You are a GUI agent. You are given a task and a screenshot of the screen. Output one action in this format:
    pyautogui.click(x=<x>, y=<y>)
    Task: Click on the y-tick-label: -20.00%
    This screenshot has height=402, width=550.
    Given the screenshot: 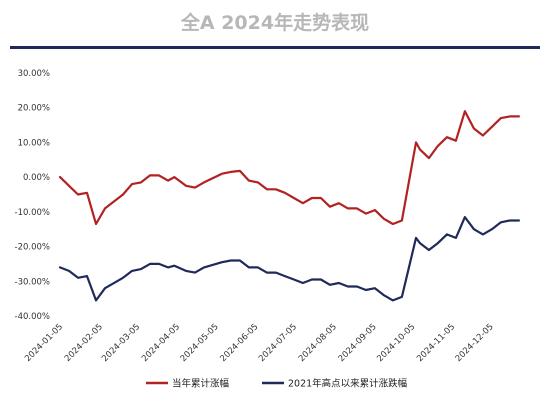 What is the action you would take?
    pyautogui.click(x=32, y=248)
    